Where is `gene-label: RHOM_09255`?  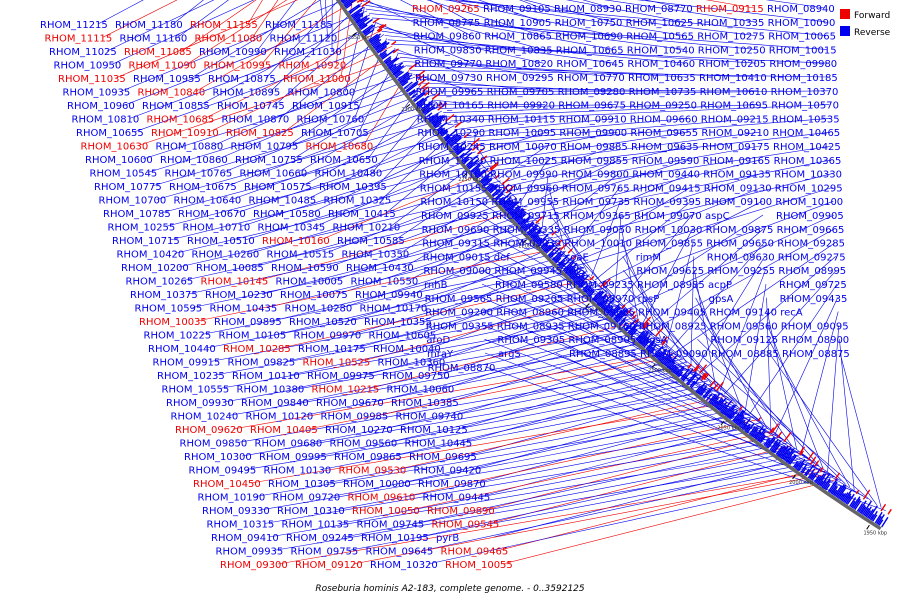
gene-label: RHOM_09255 is located at coordinates (741, 271).